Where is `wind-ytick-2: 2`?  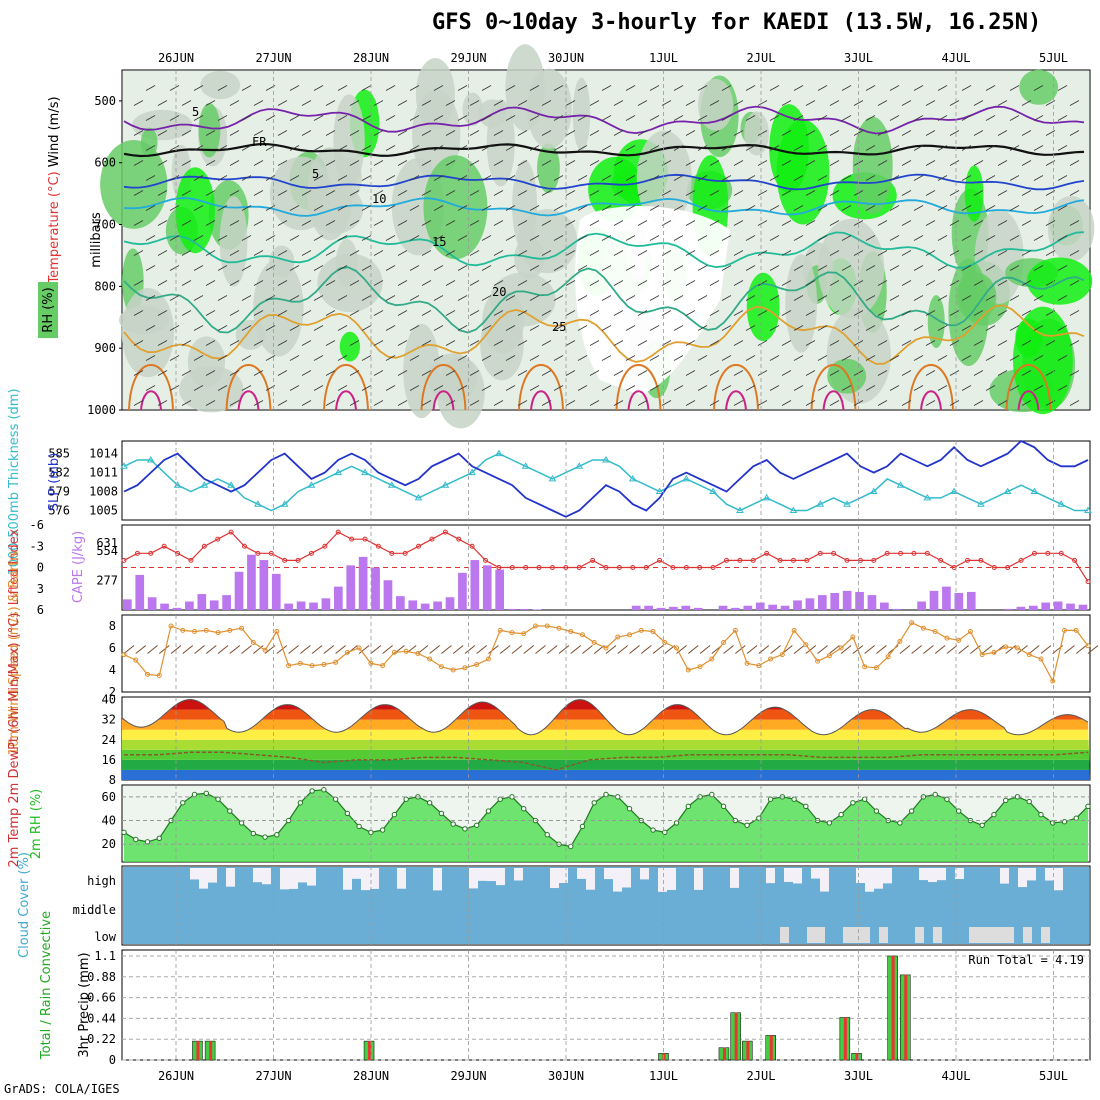
wind-ytick-2: 2 is located at coordinates (112, 692).